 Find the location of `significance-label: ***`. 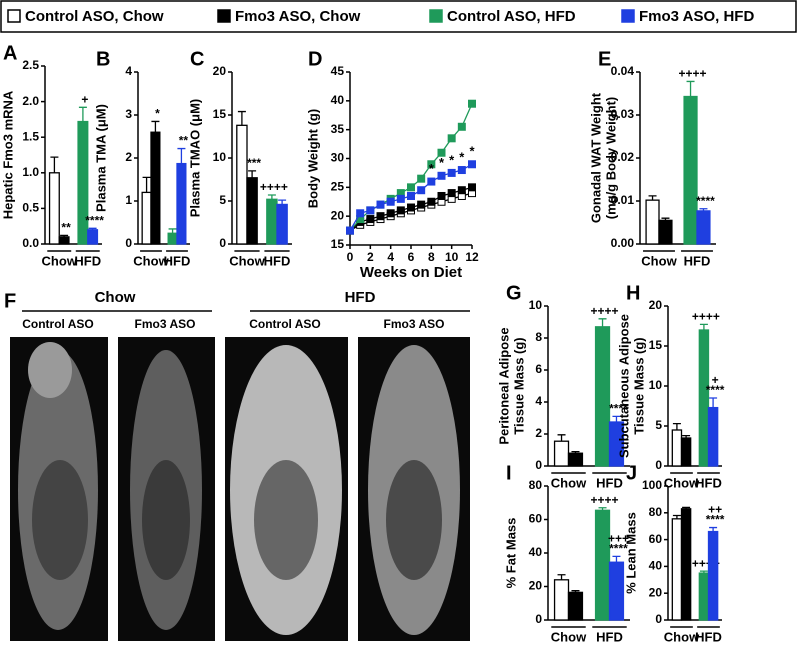

significance-label: *** is located at coordinates (254, 163).